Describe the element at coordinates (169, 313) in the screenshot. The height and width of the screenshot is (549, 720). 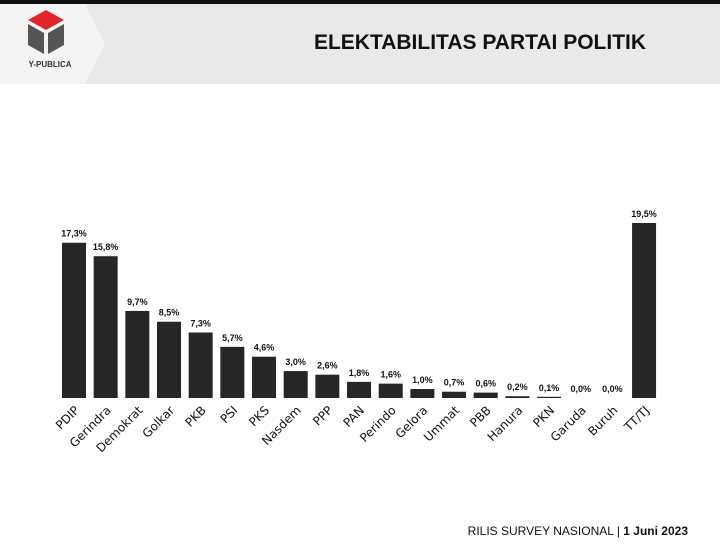
I see `data-label: 8,5%` at that location.